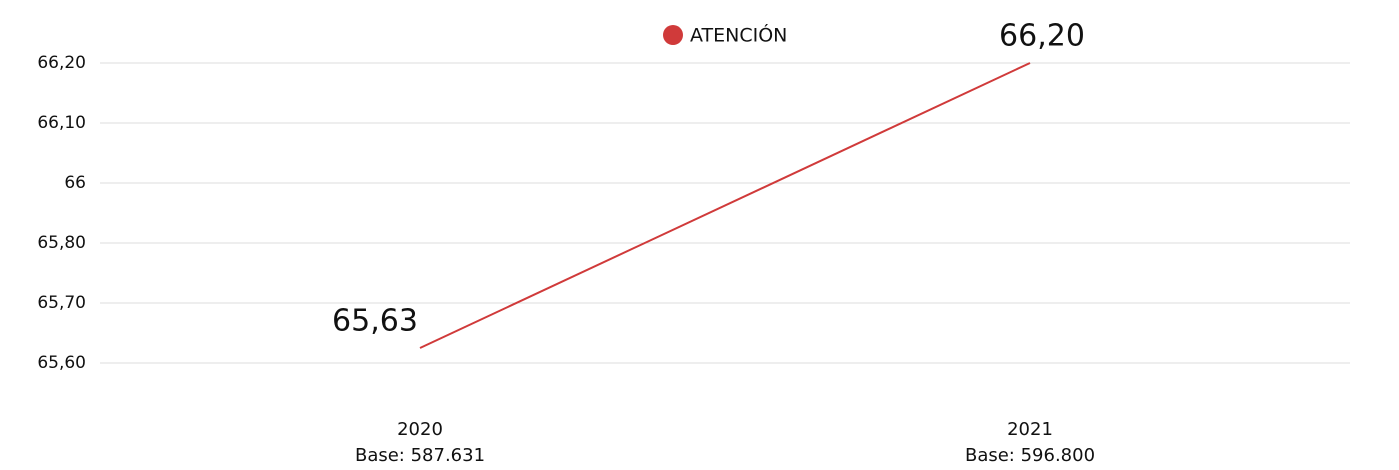 The height and width of the screenshot is (470, 1399). I want to click on x-tick-sublabel: Base: 596.800, so click(1030, 455).